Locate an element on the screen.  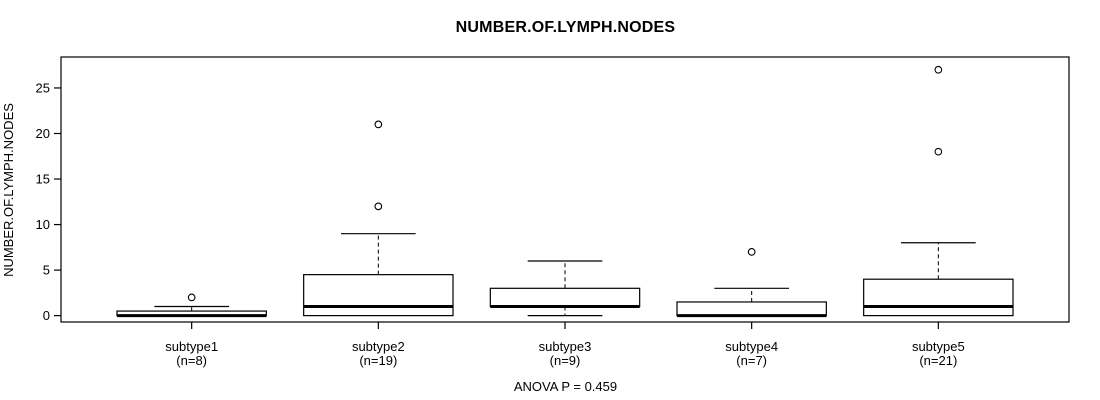
boxplot-subtype3 is located at coordinates (565, 288).